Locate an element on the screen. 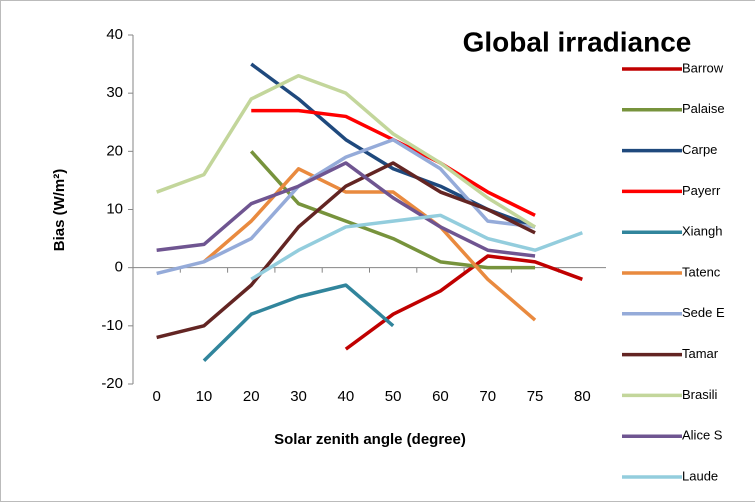  y-tick-label: 30 is located at coordinates (114, 92).